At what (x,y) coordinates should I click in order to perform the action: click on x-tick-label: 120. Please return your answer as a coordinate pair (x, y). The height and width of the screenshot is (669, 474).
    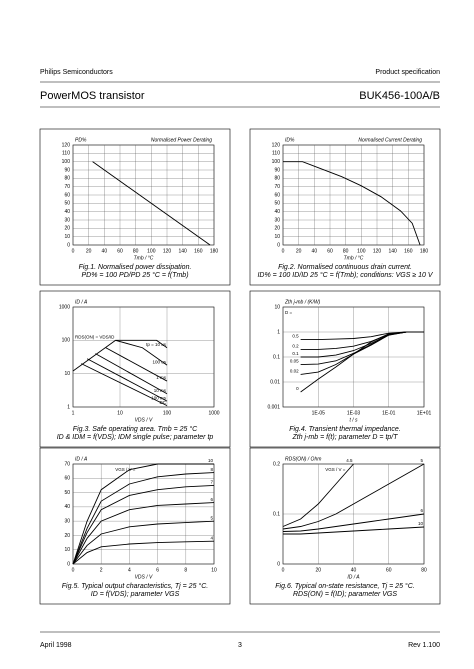
    Looking at the image, I should click on (377, 251).